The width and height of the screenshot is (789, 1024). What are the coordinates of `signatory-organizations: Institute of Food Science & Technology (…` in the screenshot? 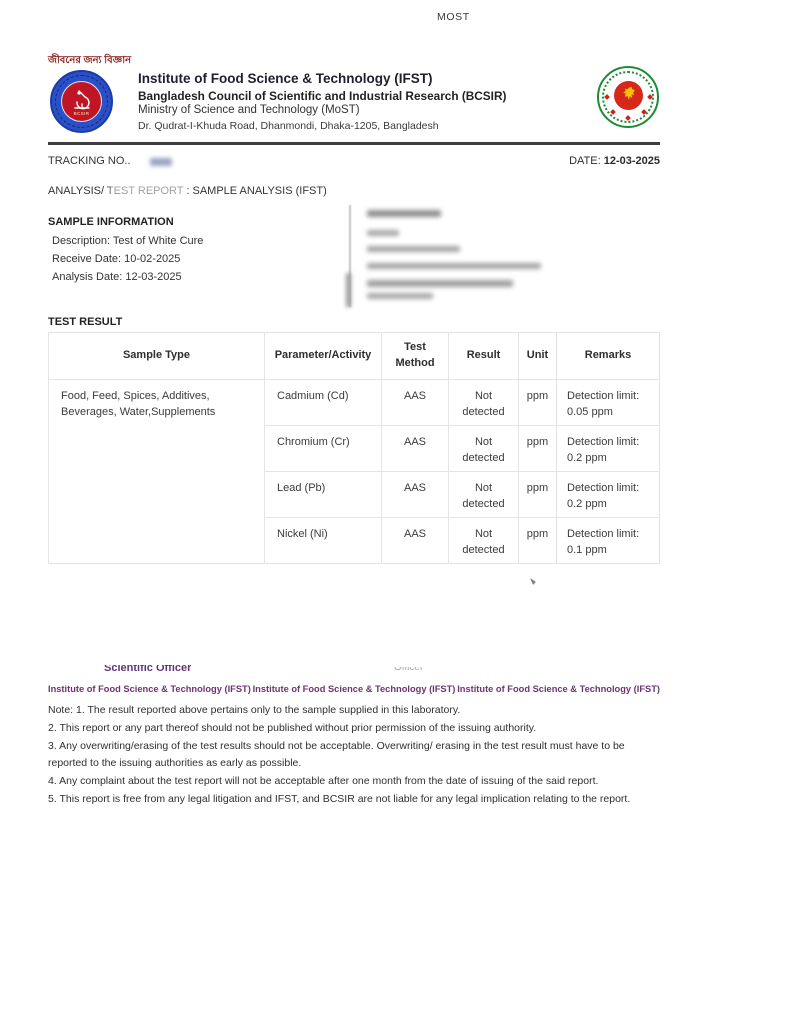 It's located at (354, 689).